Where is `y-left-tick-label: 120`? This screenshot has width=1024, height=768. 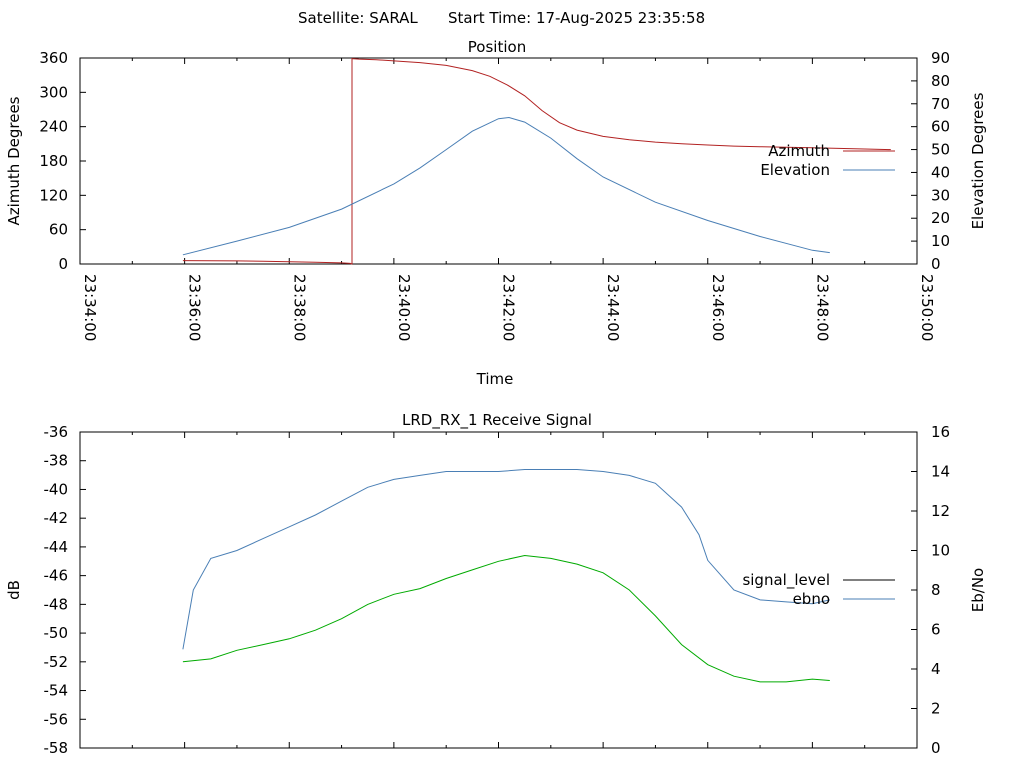
y-left-tick-label: 120 is located at coordinates (53, 195).